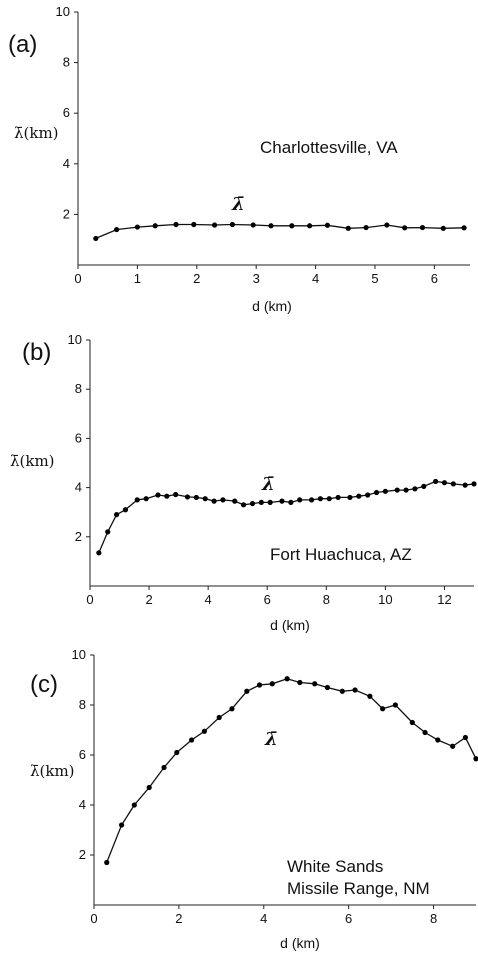 The height and width of the screenshot is (955, 478). I want to click on location-label-c-line1: White Sands, so click(335, 866).